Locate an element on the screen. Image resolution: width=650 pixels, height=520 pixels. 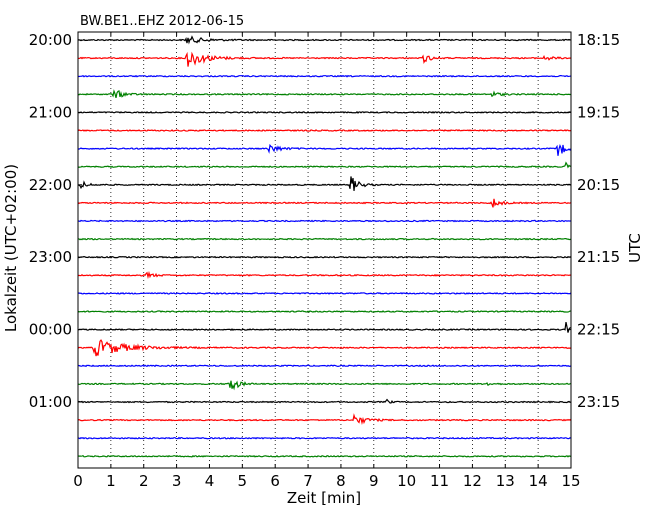
y-tick-label-left: 01:00 is located at coordinates (50, 402).